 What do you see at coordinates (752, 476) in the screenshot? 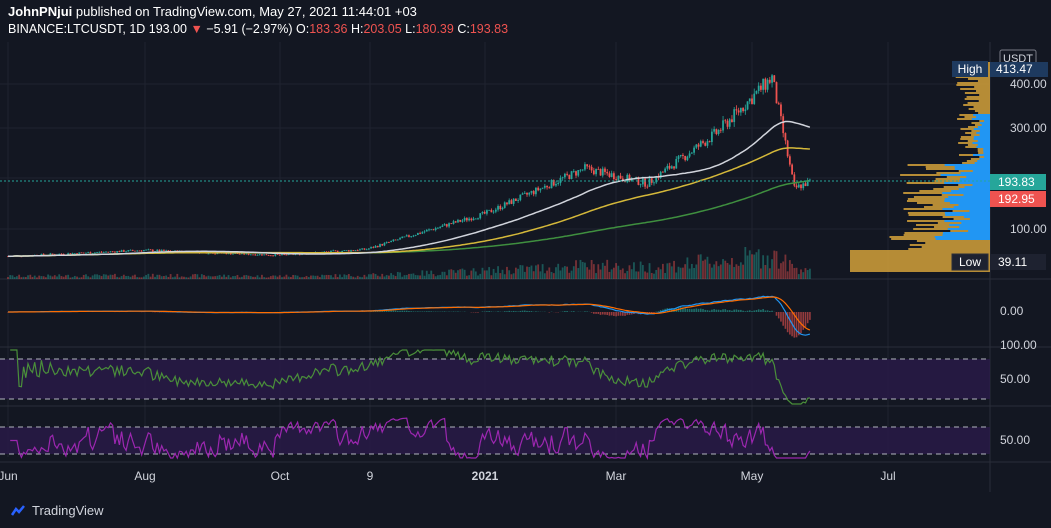
I see `time-label-may: May` at bounding box center [752, 476].